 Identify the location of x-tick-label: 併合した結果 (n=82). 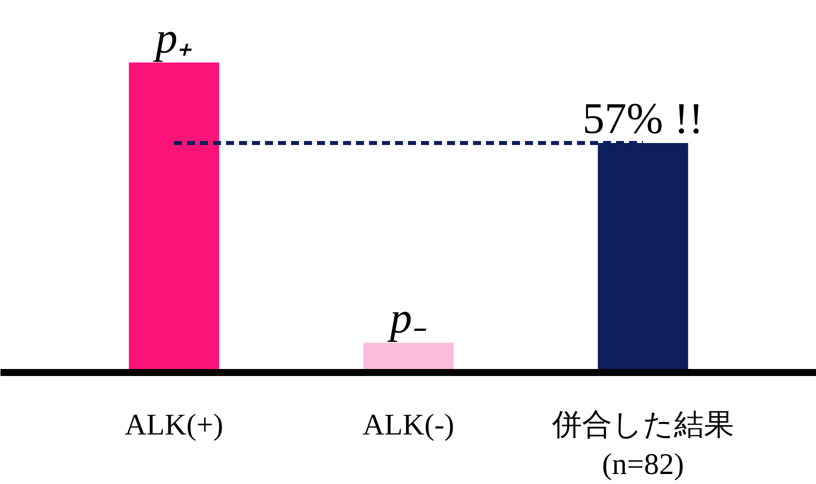
(642, 445).